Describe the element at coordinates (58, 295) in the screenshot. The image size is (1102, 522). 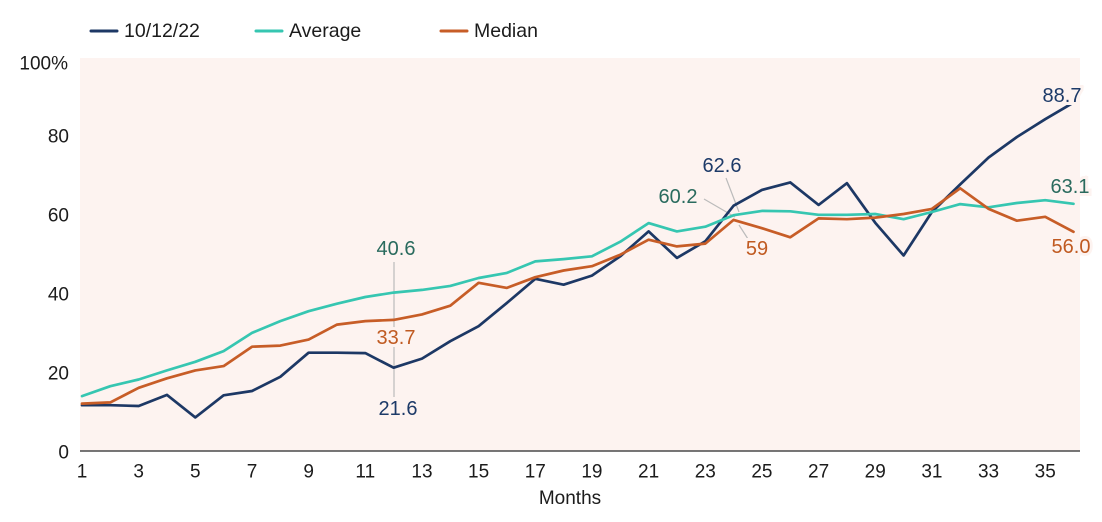
I see `y-tick-label: 40` at that location.